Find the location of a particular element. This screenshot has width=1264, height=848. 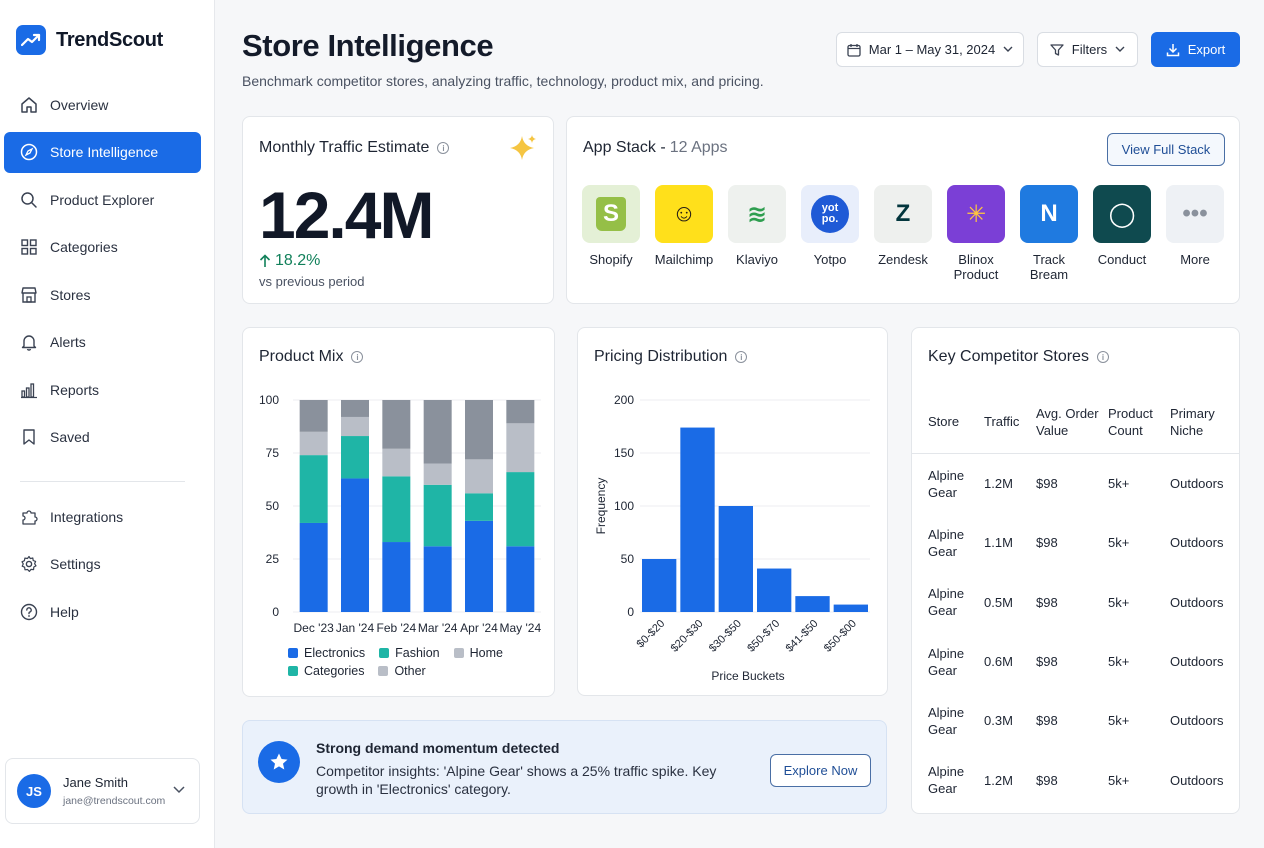

nav-item-alerts: Alerts is located at coordinates (102, 342).